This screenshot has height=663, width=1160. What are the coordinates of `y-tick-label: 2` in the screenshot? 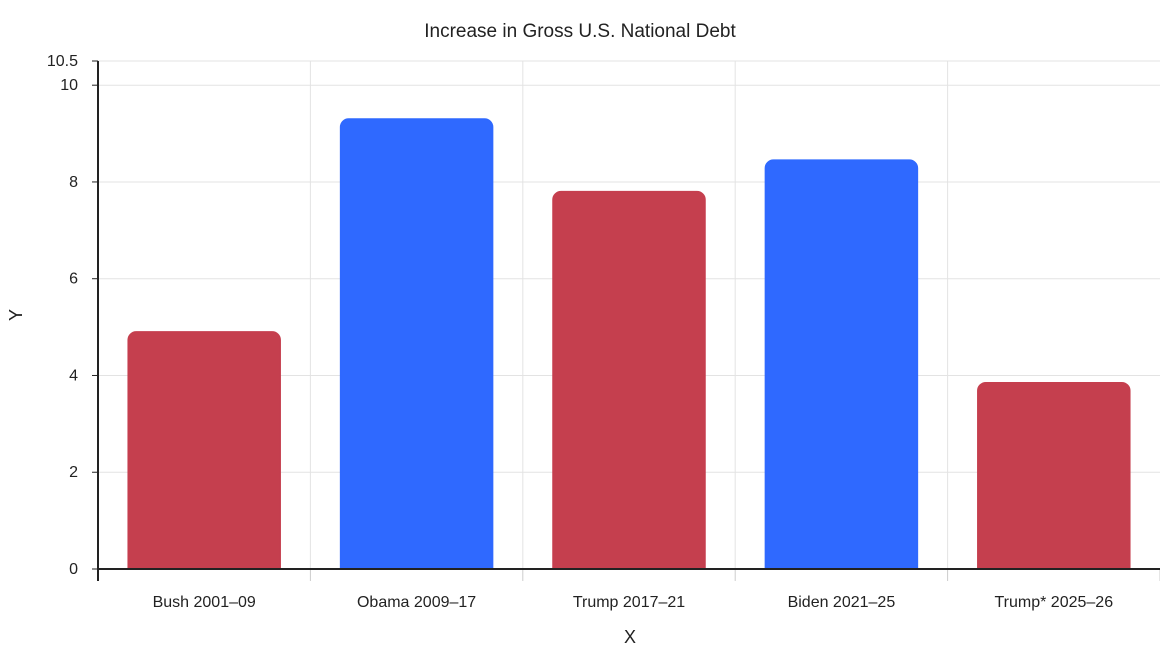 It's located at (73, 472).